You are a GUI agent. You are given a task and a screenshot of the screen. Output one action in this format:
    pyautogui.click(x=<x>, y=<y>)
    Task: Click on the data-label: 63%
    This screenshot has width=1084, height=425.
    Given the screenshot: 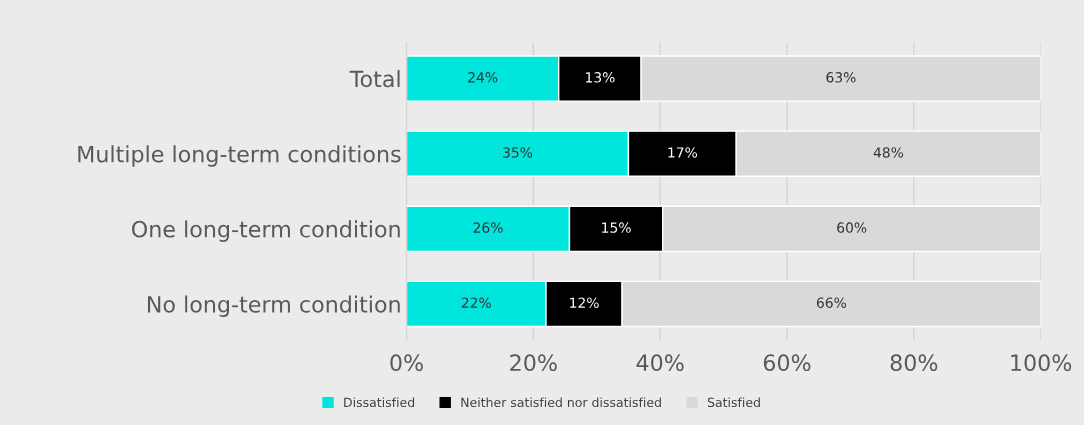 What is the action you would take?
    pyautogui.click(x=841, y=77)
    